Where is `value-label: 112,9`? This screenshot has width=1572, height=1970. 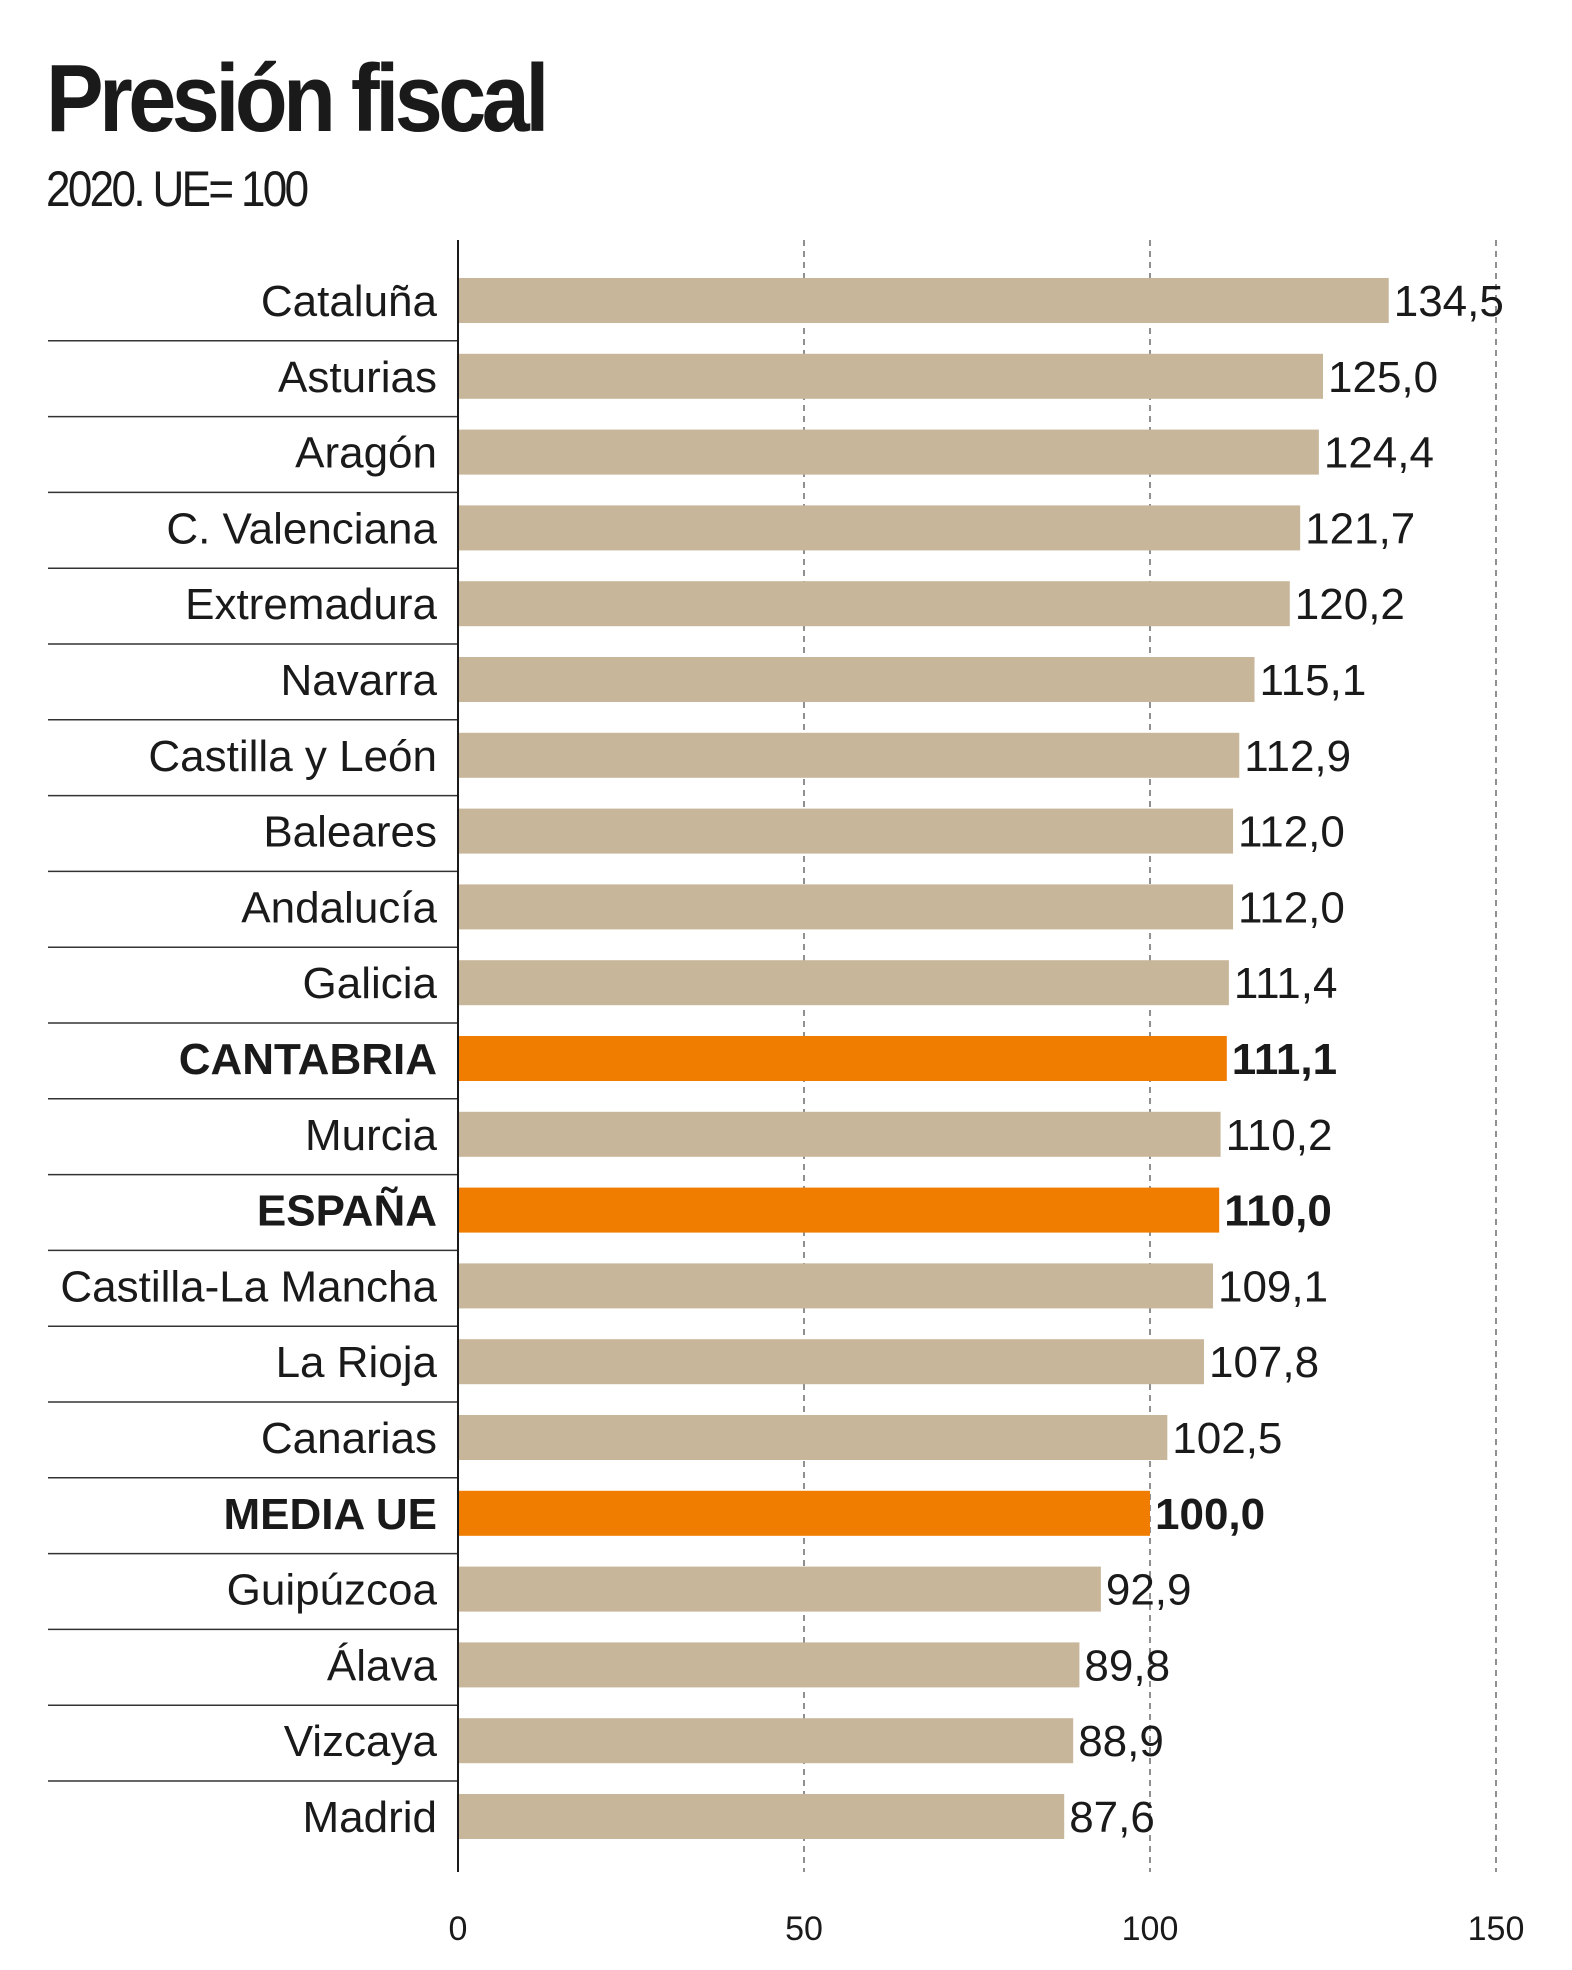
value-label: 112,9 is located at coordinates (1297, 756).